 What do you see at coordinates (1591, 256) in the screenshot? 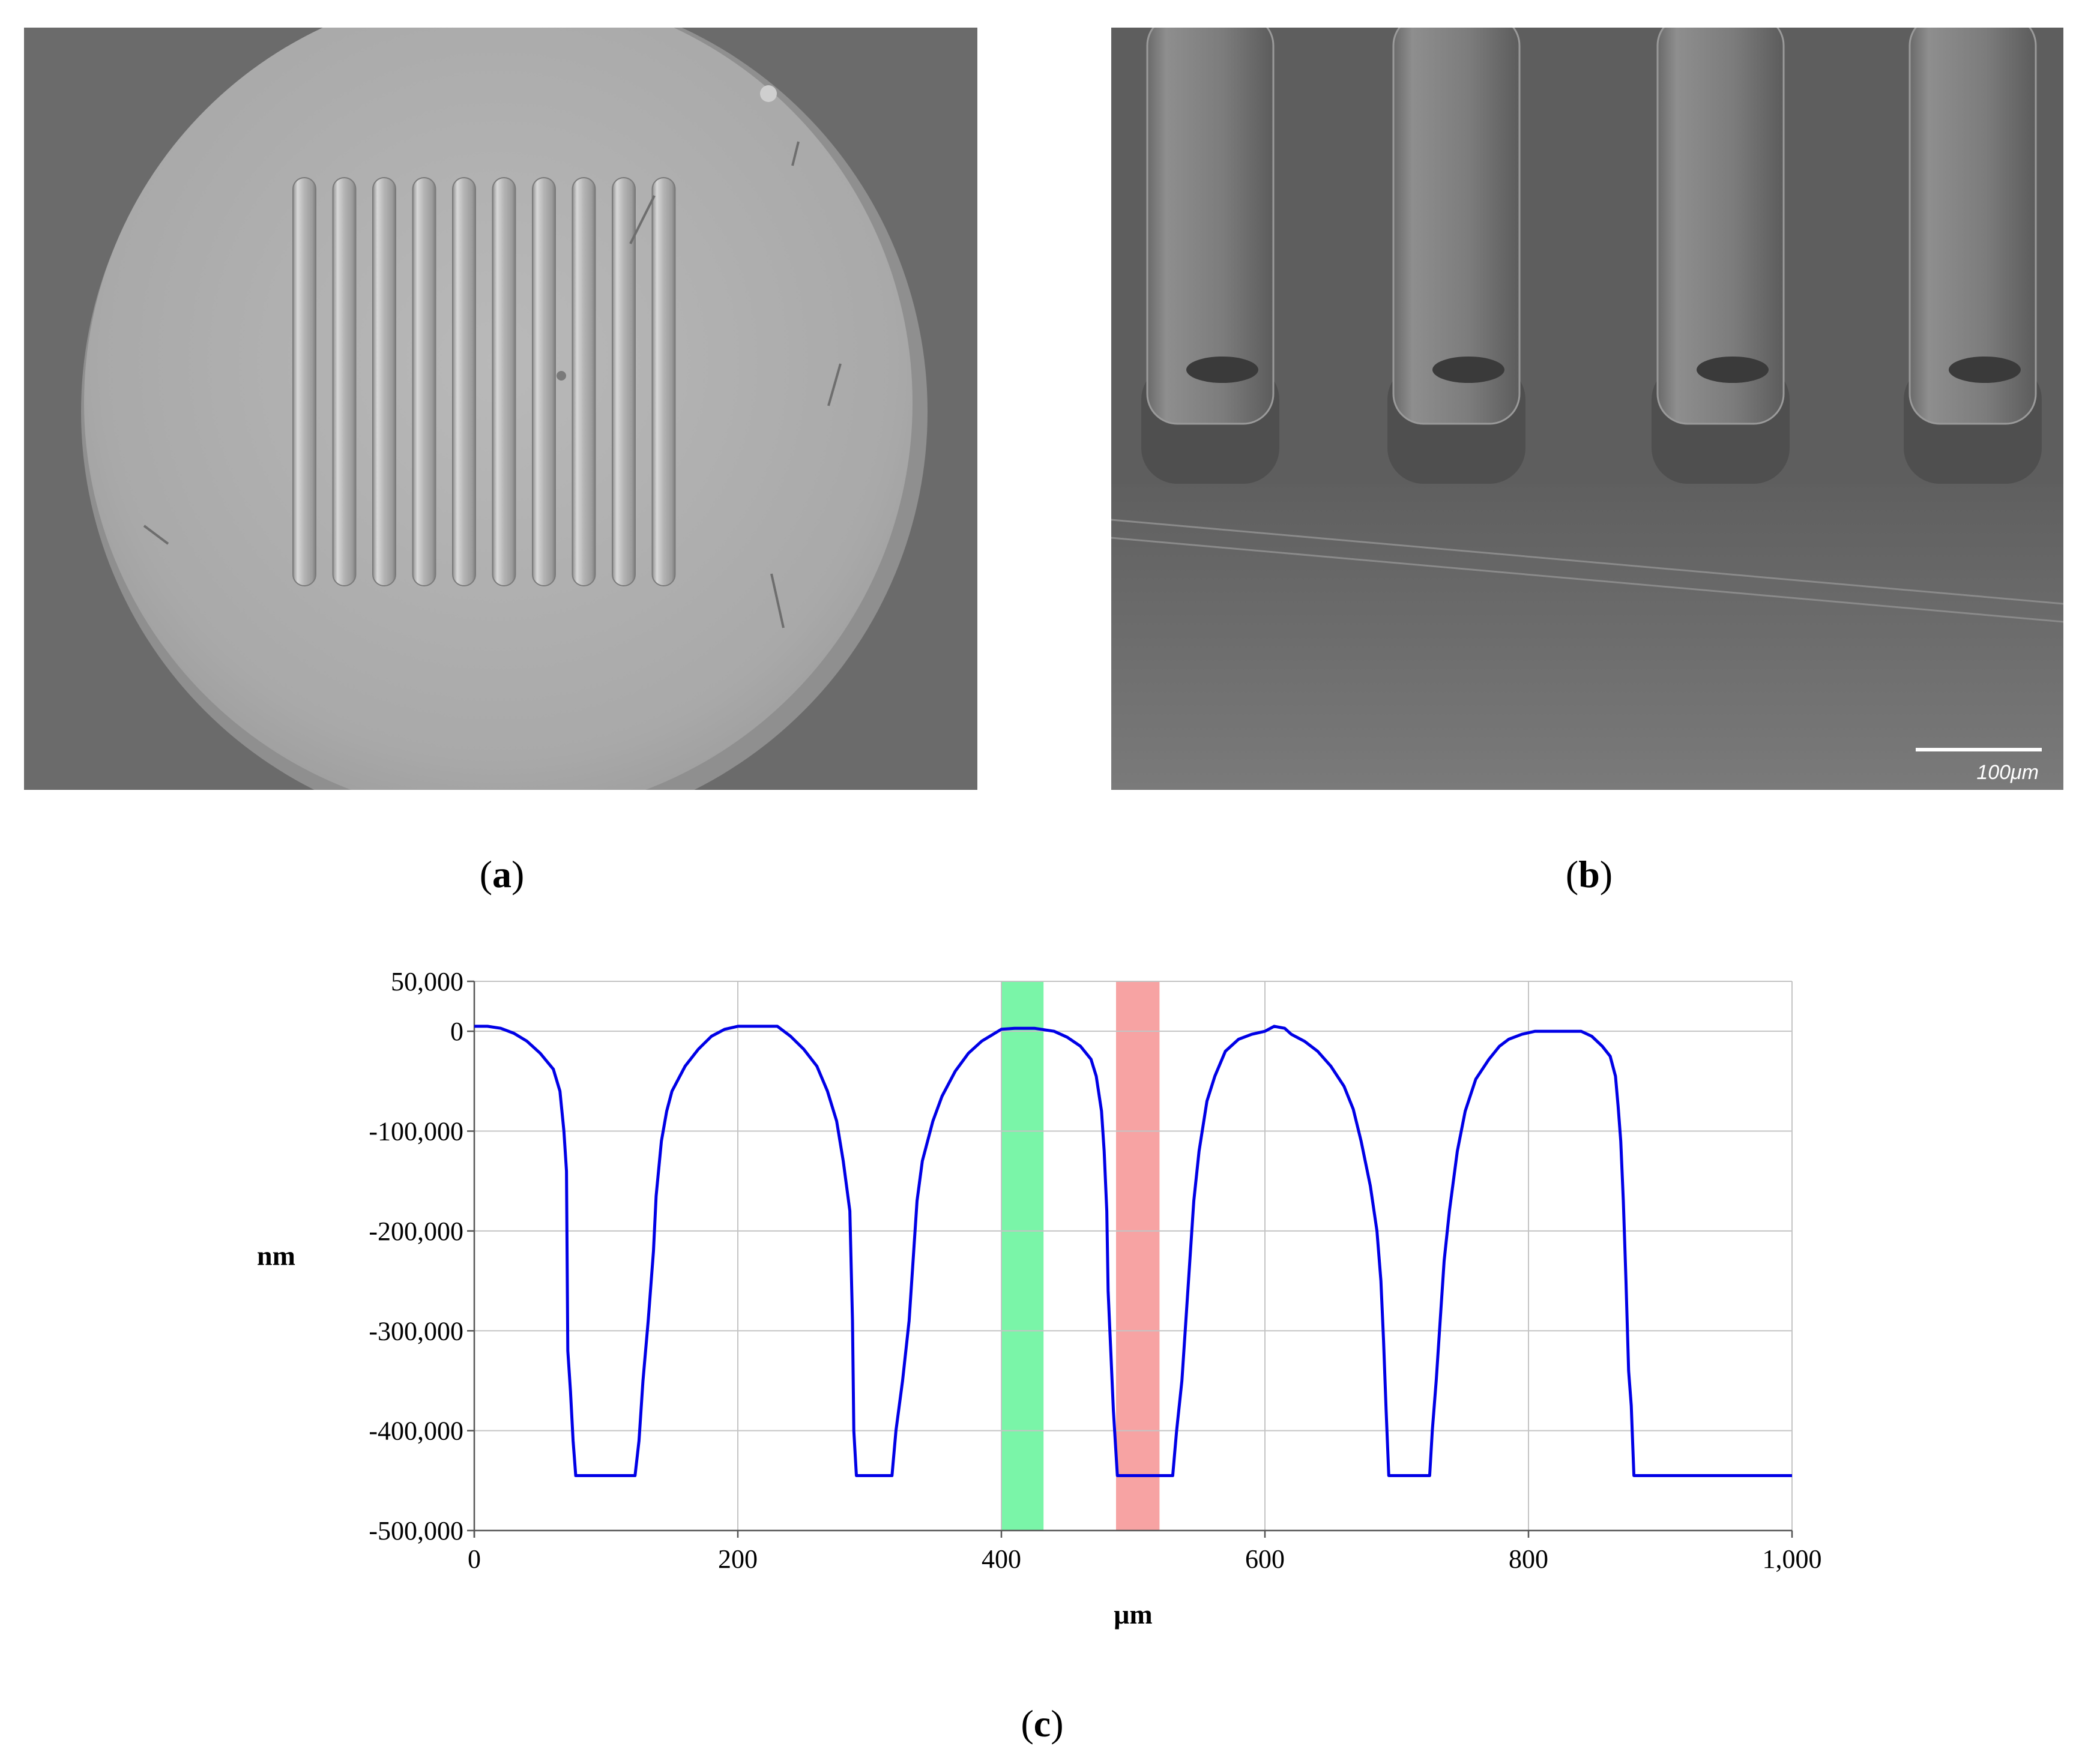
I see `pillar-array` at bounding box center [1591, 256].